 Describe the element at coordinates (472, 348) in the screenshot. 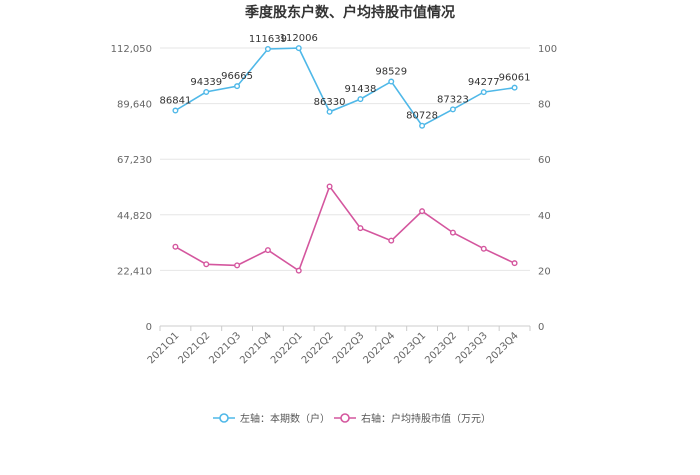

I see `x-tick-label: 2023Q3` at that location.